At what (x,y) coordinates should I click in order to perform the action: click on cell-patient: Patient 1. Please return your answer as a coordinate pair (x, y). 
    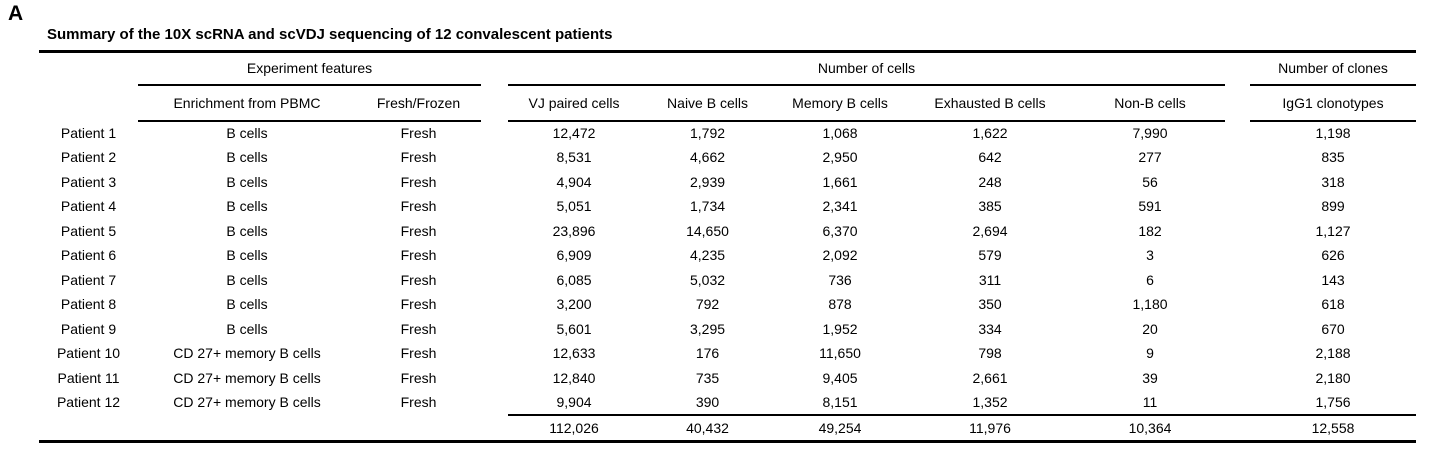
    Looking at the image, I should click on (88, 132).